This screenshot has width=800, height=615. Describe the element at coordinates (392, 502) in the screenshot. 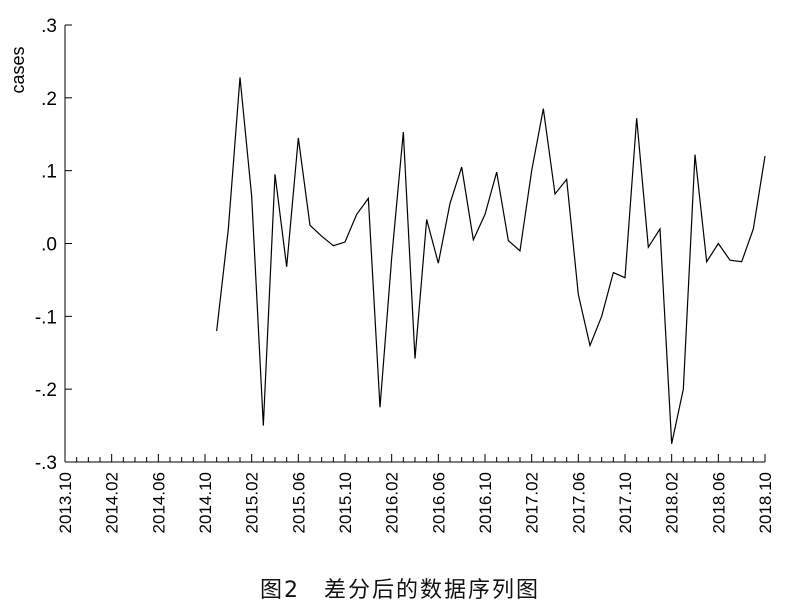

I see `x-tick-label: 2016.02` at that location.